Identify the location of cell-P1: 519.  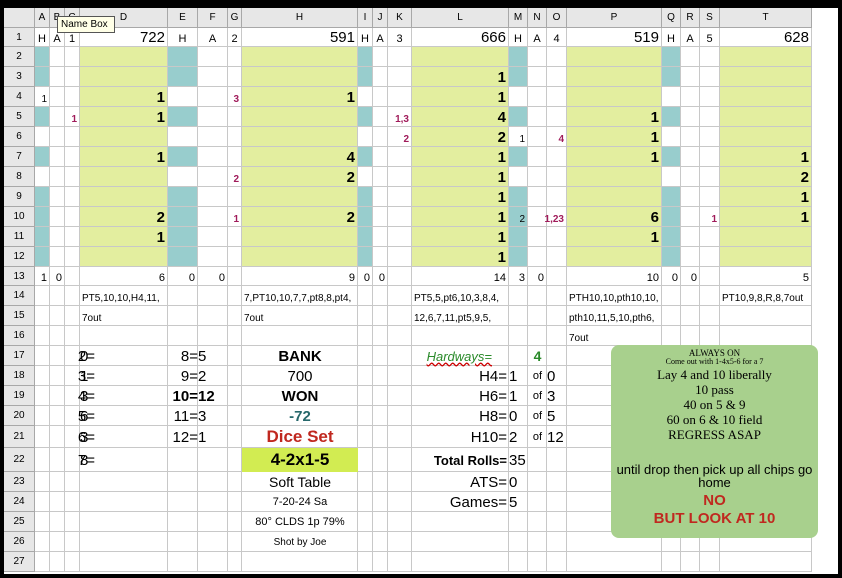
(614, 37).